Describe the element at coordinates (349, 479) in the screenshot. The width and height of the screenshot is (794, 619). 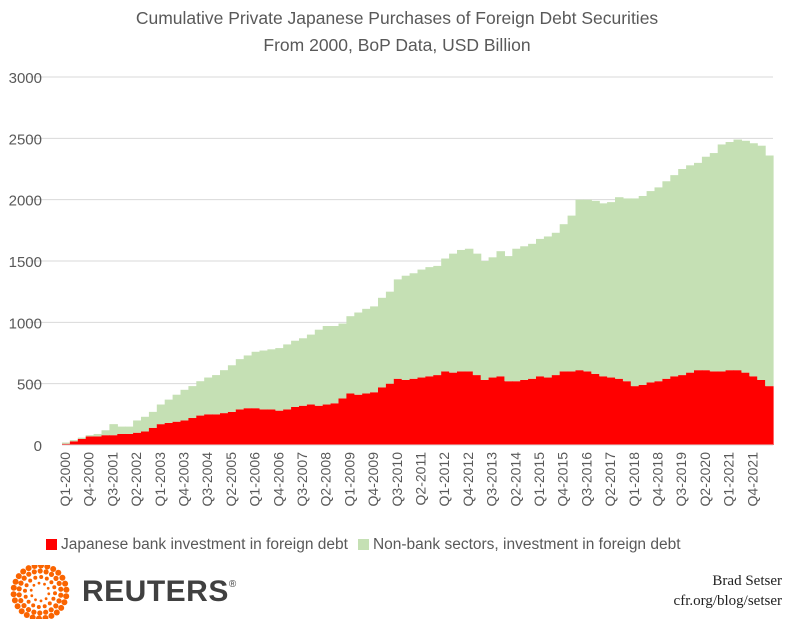
I see `x-tick-label: Q1-2009` at that location.